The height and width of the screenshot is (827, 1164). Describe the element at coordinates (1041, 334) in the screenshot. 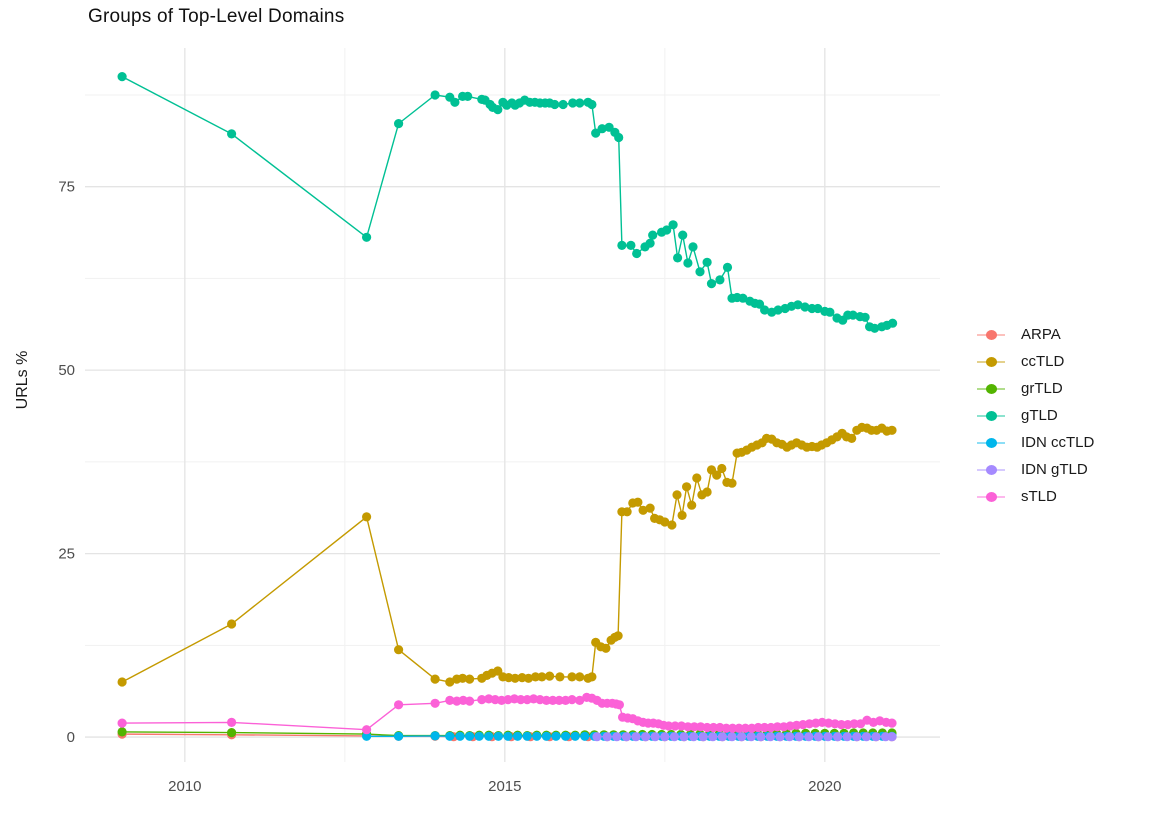

I see `legend-item-label: ARPA` at that location.